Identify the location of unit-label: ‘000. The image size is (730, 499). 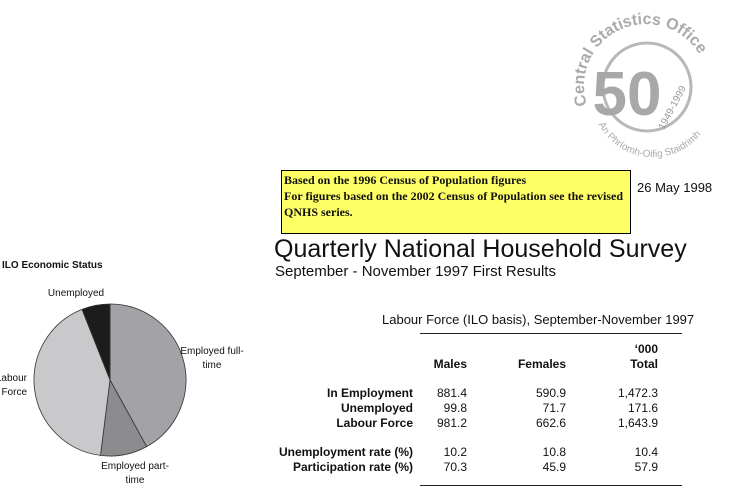
(646, 349).